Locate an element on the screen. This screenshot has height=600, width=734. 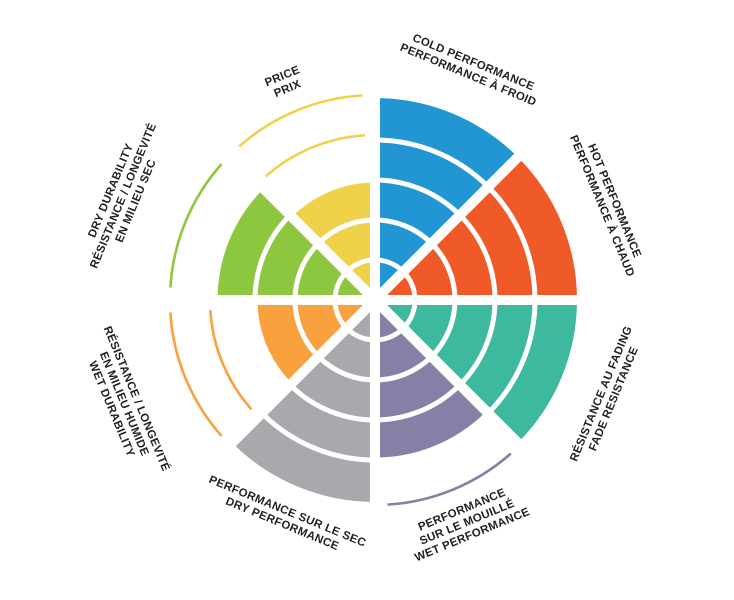
sector-fill-dry-performance is located at coordinates (303, 401).